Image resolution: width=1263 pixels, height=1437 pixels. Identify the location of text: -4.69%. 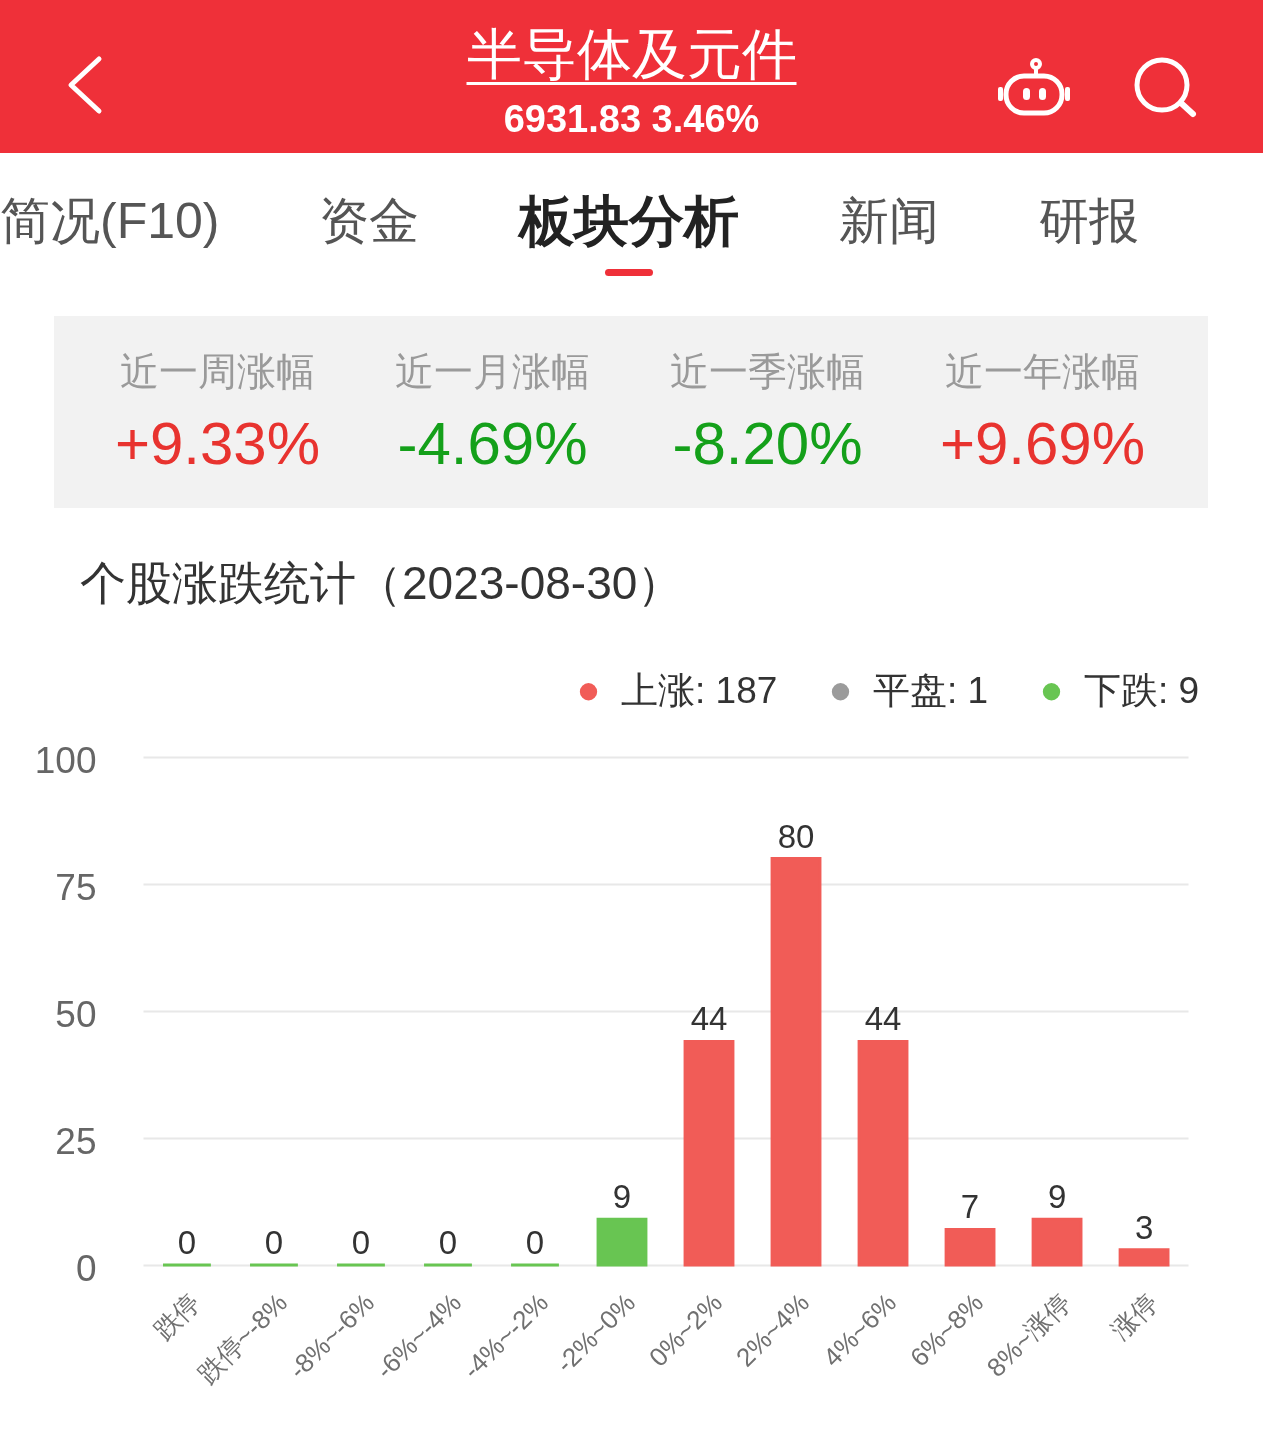
(492, 443).